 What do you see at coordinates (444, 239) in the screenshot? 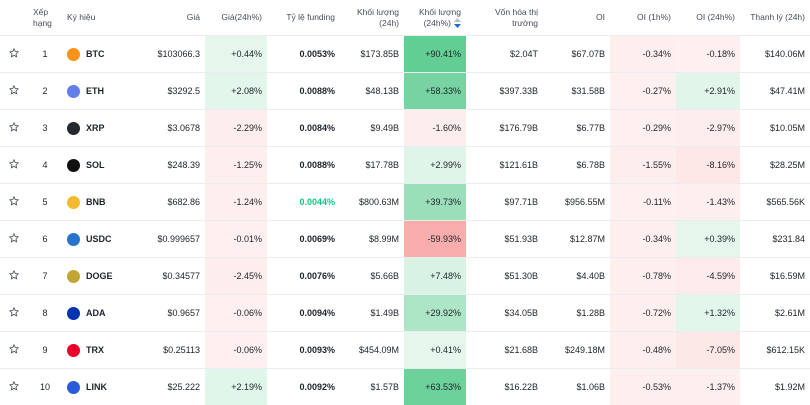
I see `cell-text: -59.93%` at bounding box center [444, 239].